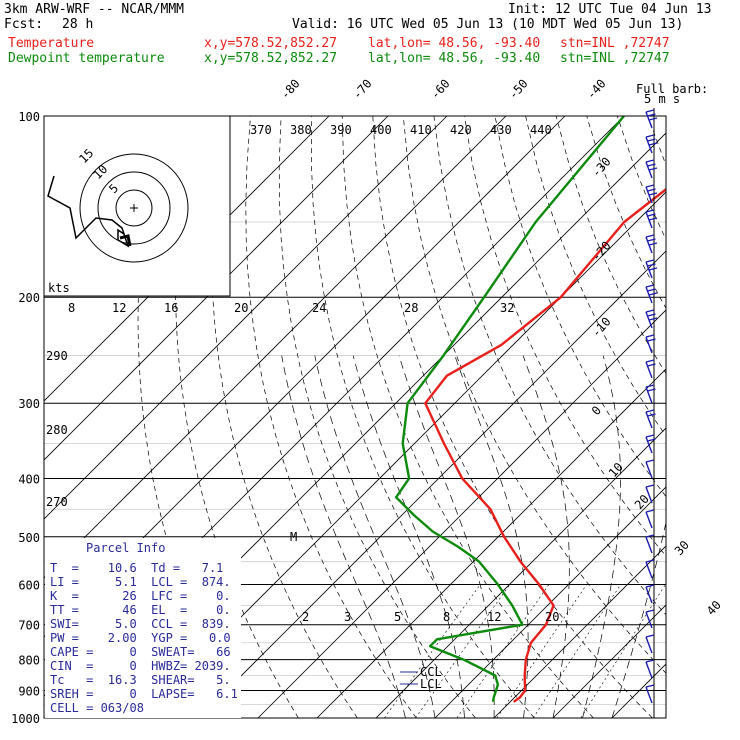  What do you see at coordinates (271, 43) in the screenshot?
I see `temp-xy: x,y=578.52,852.27` at bounding box center [271, 43].